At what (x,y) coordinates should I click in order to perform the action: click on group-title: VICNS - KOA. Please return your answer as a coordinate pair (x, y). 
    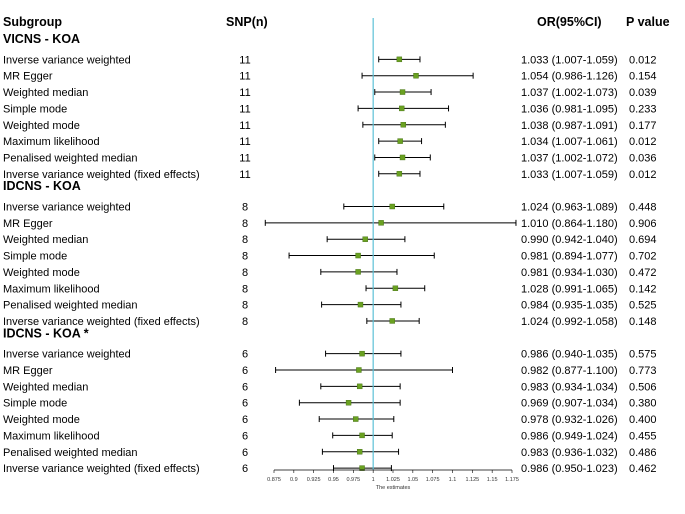
    Looking at the image, I should click on (41, 39).